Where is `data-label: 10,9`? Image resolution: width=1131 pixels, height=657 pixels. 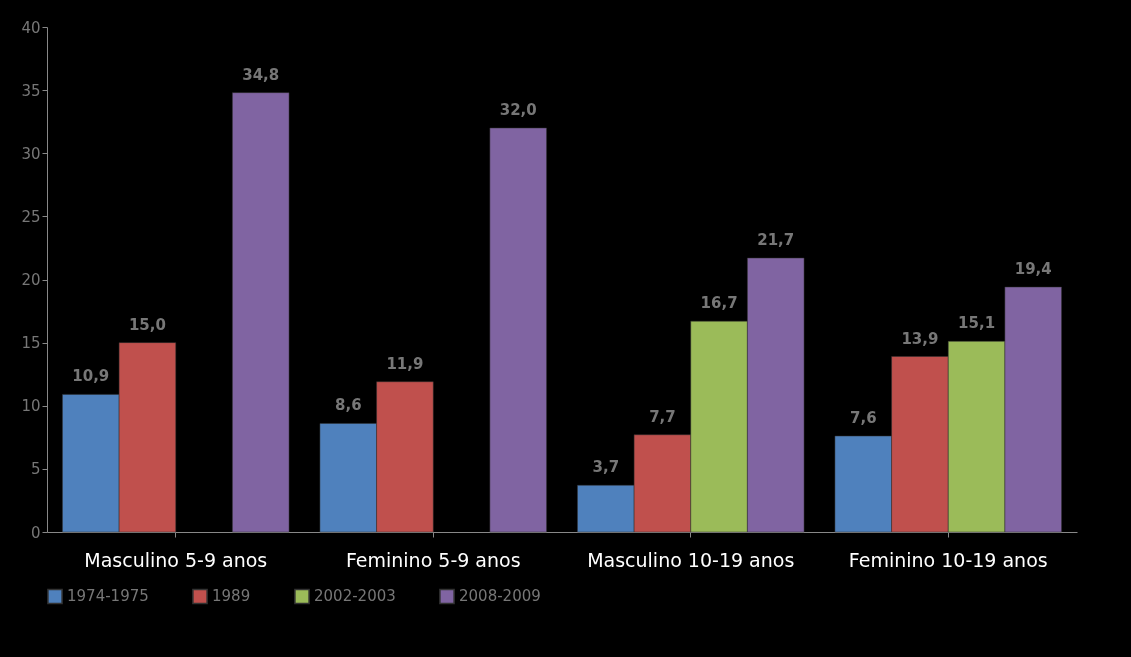
data-label: 10,9 is located at coordinates (91, 376).